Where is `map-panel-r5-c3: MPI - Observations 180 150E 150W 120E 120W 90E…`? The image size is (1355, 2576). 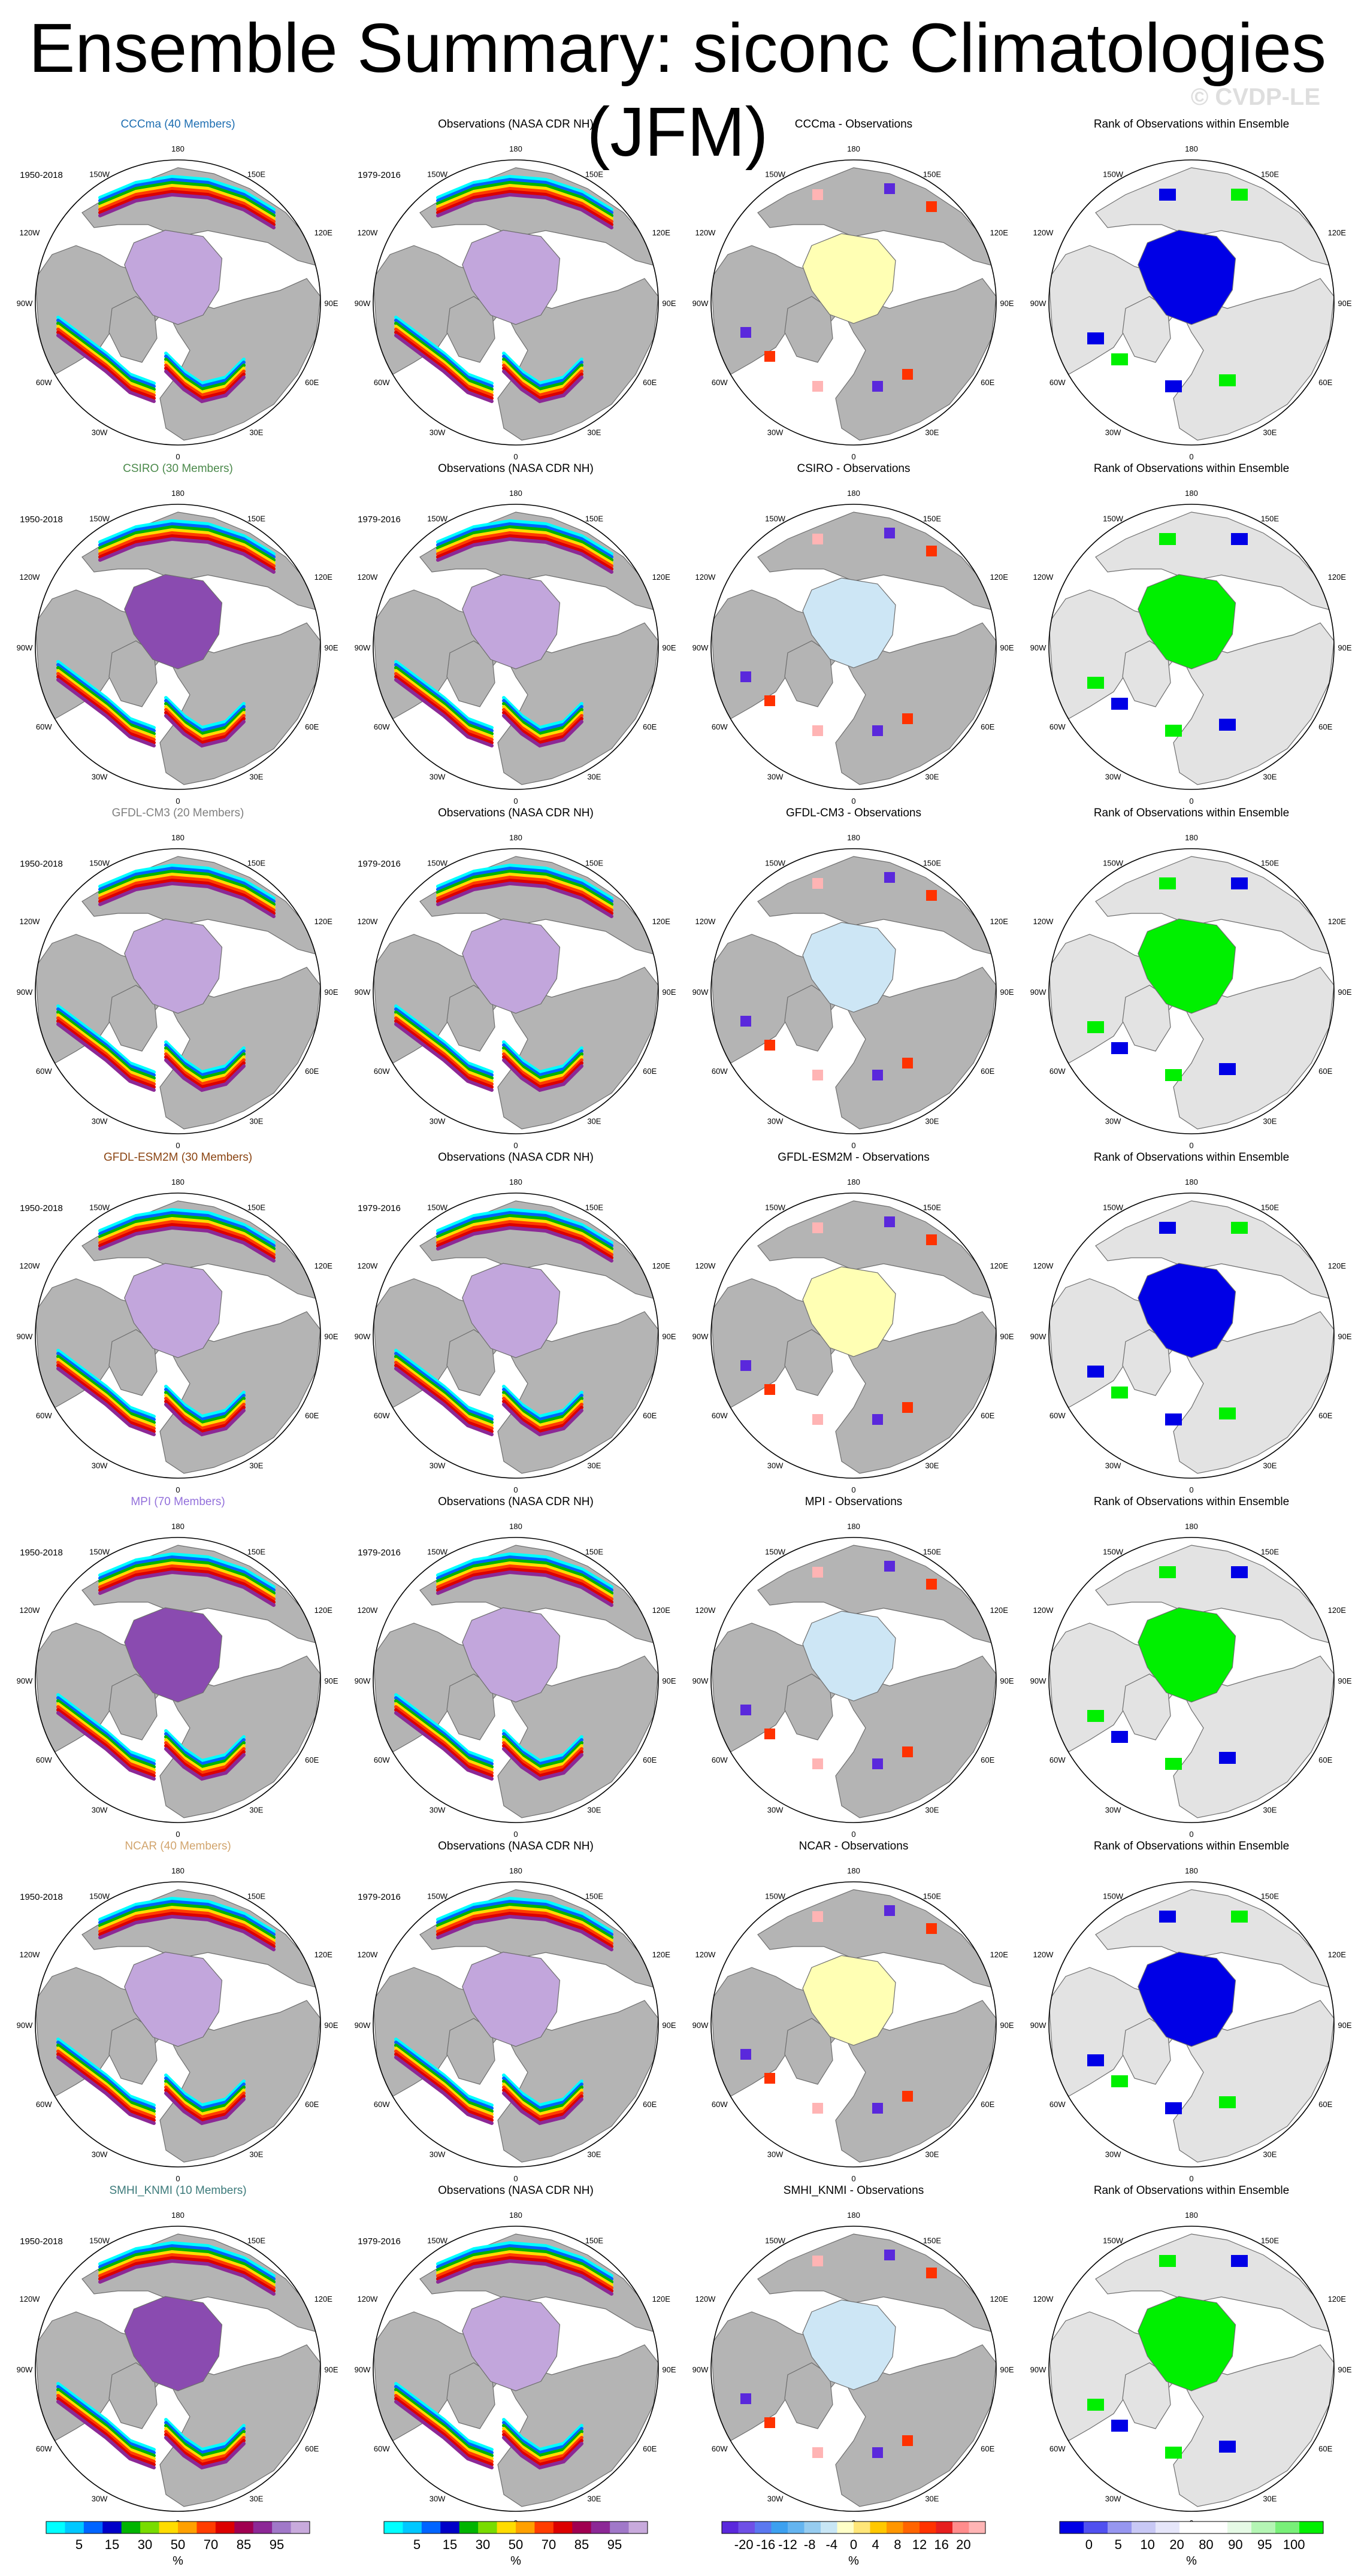
map-panel-r5-c3: MPI - Observations 180 150E 150W 120E 120W 90E… is located at coordinates (853, 1667).